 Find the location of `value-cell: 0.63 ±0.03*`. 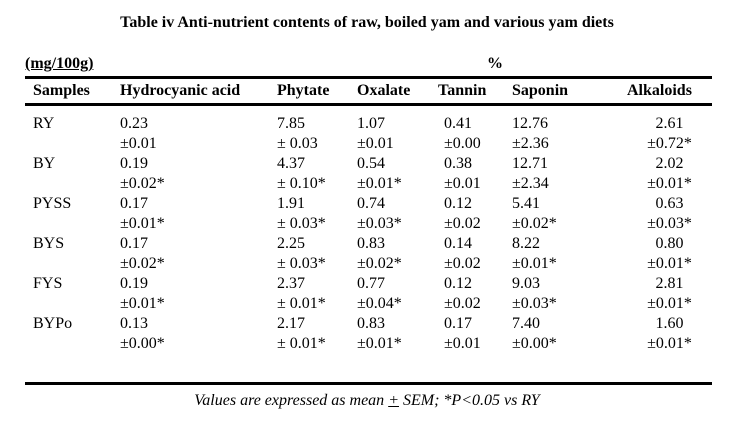

value-cell: 0.63 ±0.03* is located at coordinates (669, 214).